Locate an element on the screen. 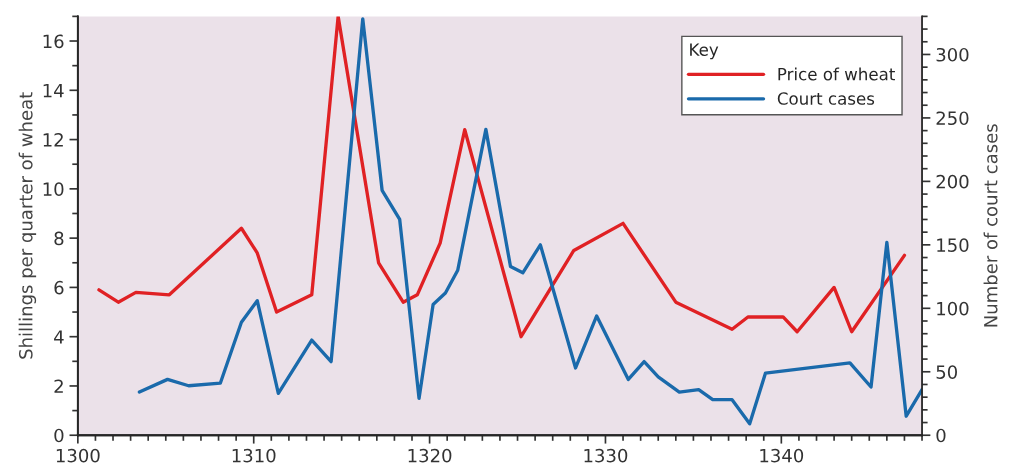  x-tick-label: 1340 is located at coordinates (782, 455).